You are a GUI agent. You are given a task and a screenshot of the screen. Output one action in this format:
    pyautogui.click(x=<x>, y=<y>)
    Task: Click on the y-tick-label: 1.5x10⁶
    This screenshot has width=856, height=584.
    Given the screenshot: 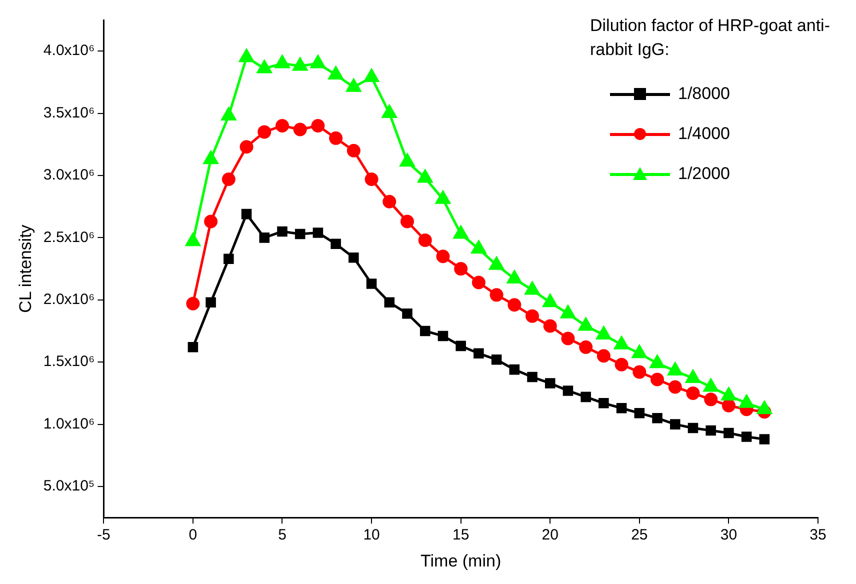 What is the action you would take?
    pyautogui.click(x=69, y=361)
    